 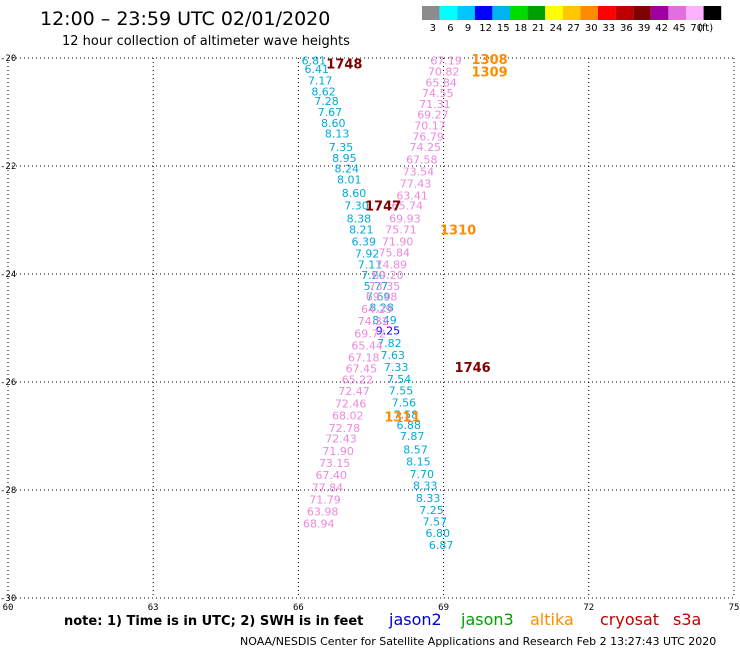 I want to click on data-point: 74.32, so click(x=374, y=321).